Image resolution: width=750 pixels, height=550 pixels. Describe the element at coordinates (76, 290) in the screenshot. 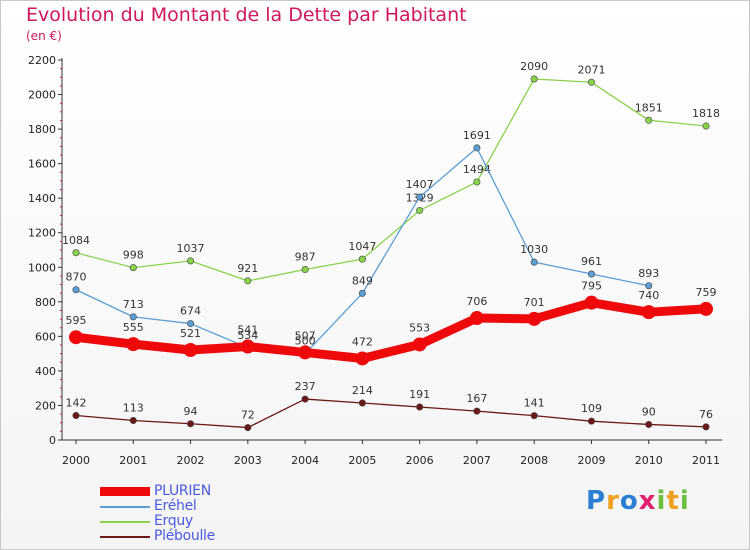

I see `data-point-erehel-2000` at that location.